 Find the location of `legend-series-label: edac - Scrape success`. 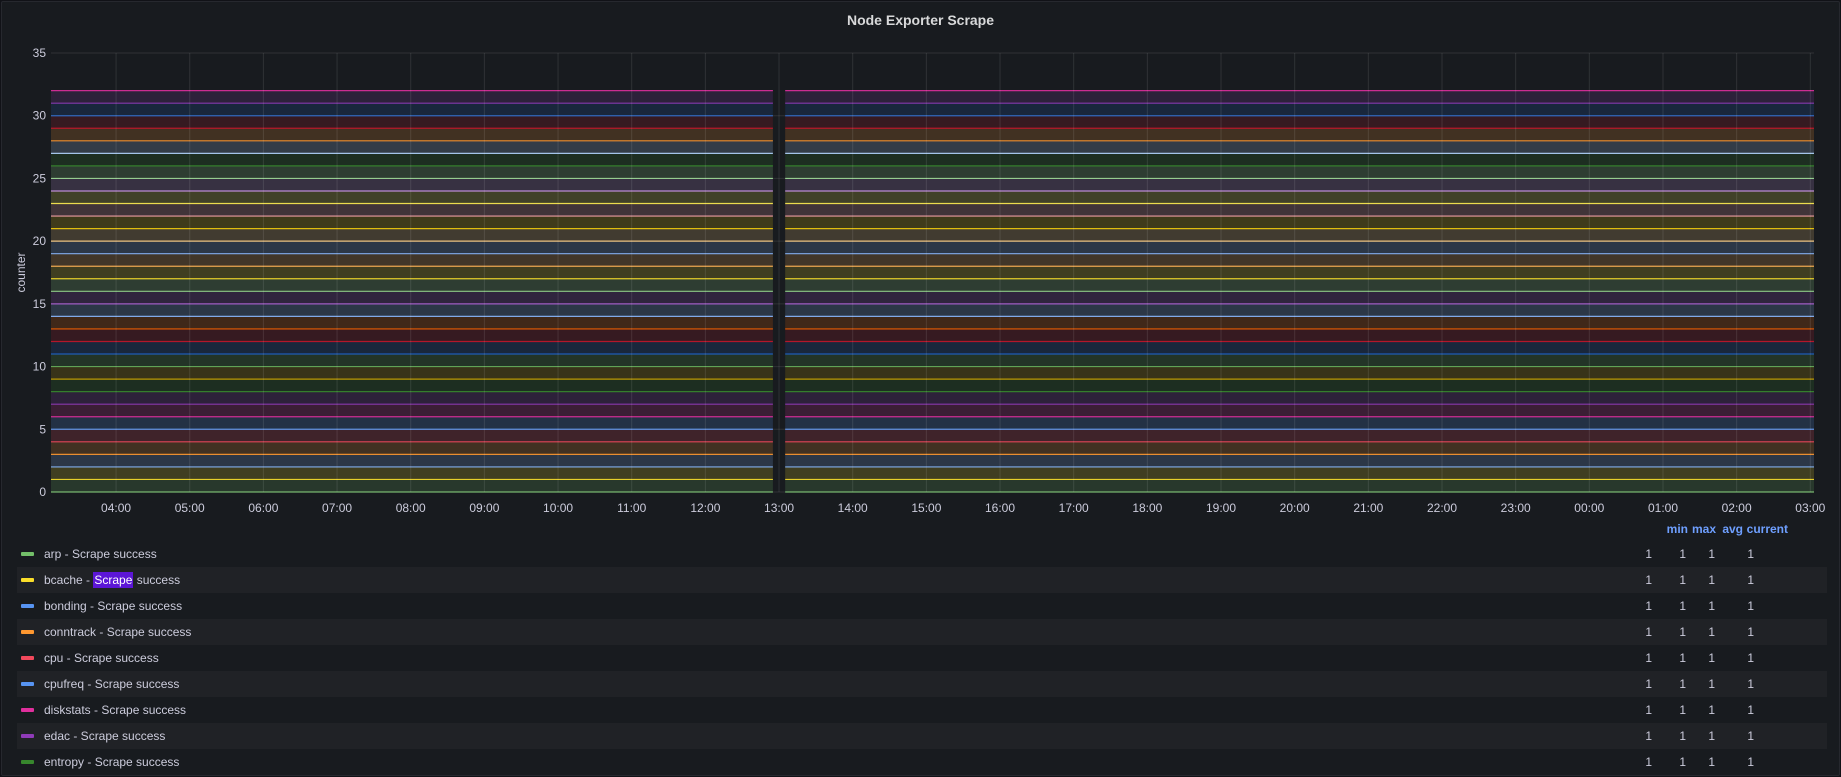

legend-series-label: edac - Scrape success is located at coordinates (104, 736).